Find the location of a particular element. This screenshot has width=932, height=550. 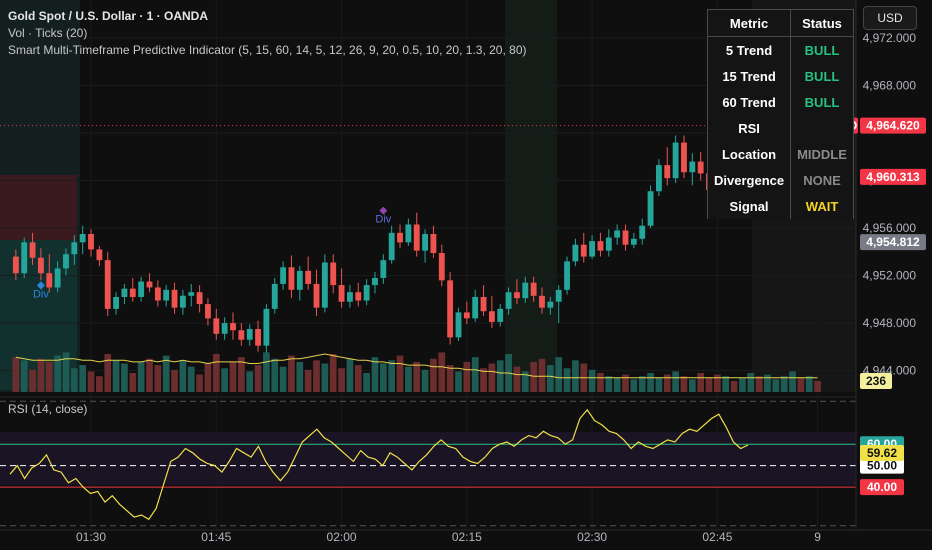

level-tag-lower-bg is located at coordinates (893, 242).